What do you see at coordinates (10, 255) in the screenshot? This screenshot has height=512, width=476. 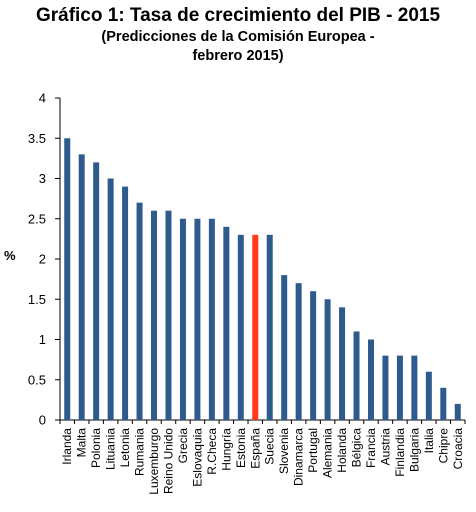 I see `y-axis-label: %` at bounding box center [10, 255].